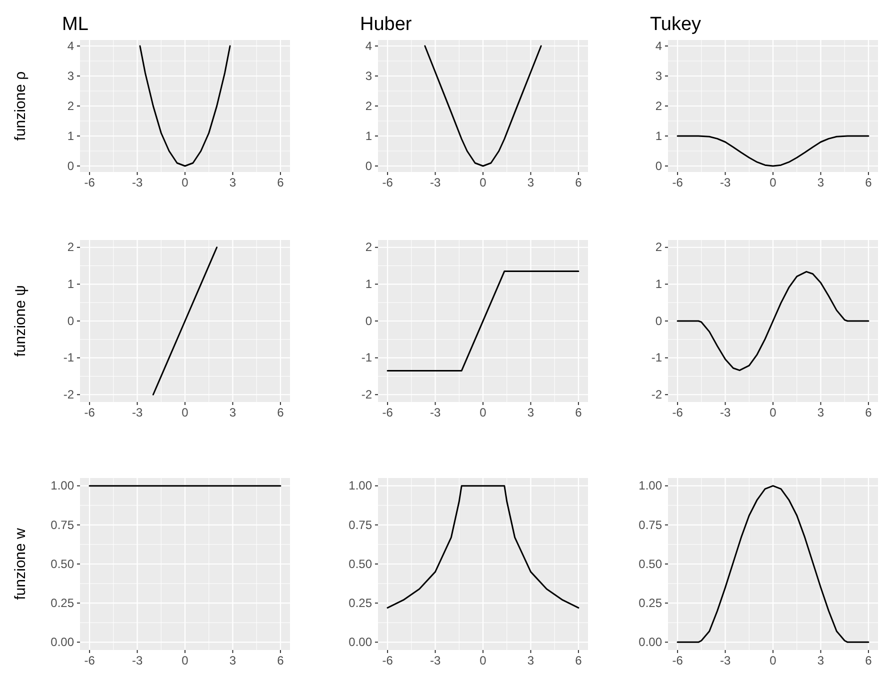  What do you see at coordinates (75, 24) in the screenshot?
I see `chart-title: ML` at bounding box center [75, 24].